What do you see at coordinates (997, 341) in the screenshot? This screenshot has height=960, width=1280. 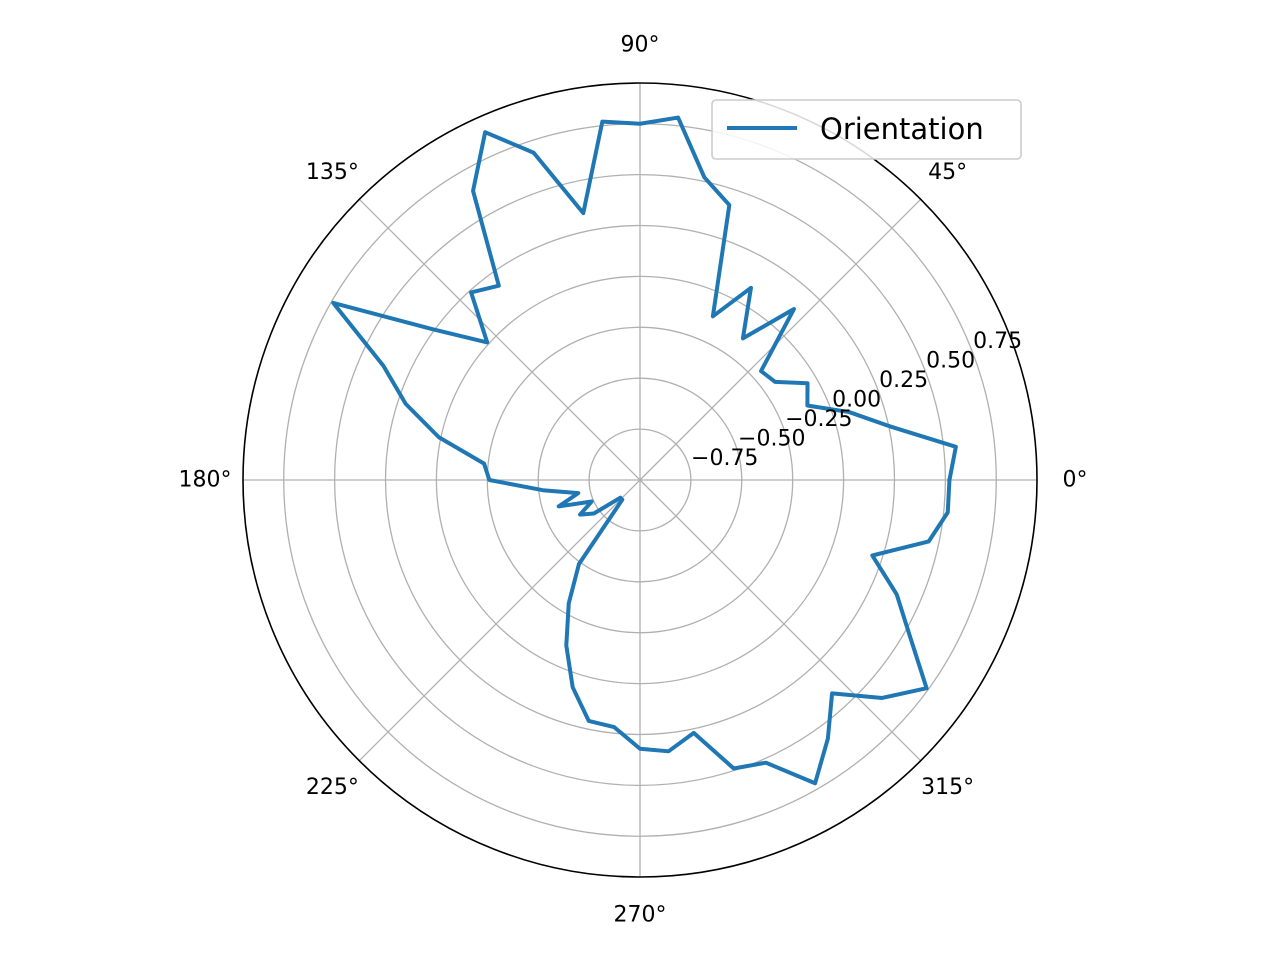 I see `r-tick-label: 0.75` at bounding box center [997, 341].